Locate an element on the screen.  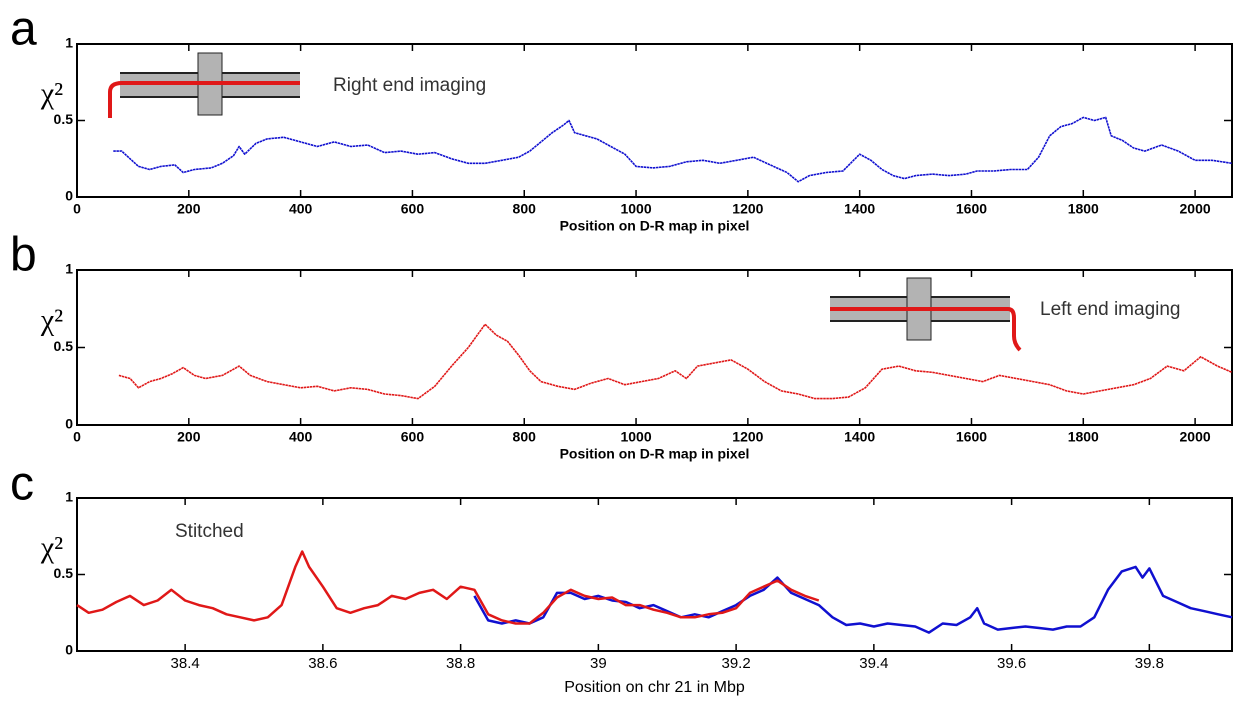
x-tick-label: 38.4 is located at coordinates (185, 663).